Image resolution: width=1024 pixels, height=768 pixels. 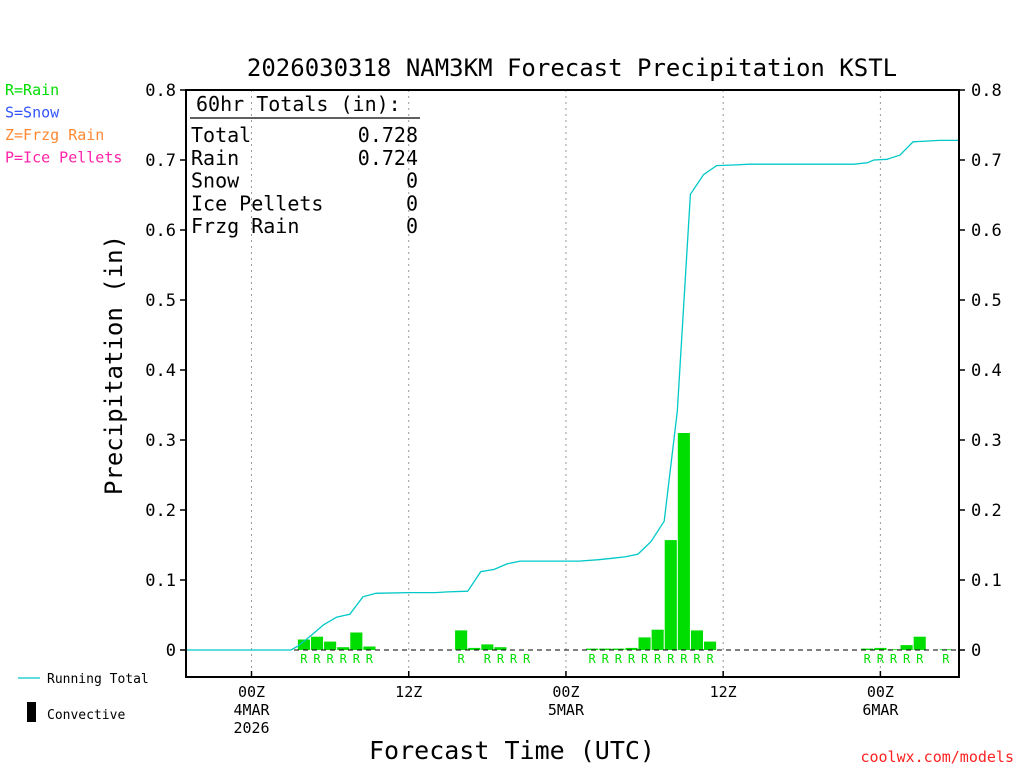 What do you see at coordinates (880, 710) in the screenshot?
I see `x-tick-label: 6MAR` at bounding box center [880, 710].